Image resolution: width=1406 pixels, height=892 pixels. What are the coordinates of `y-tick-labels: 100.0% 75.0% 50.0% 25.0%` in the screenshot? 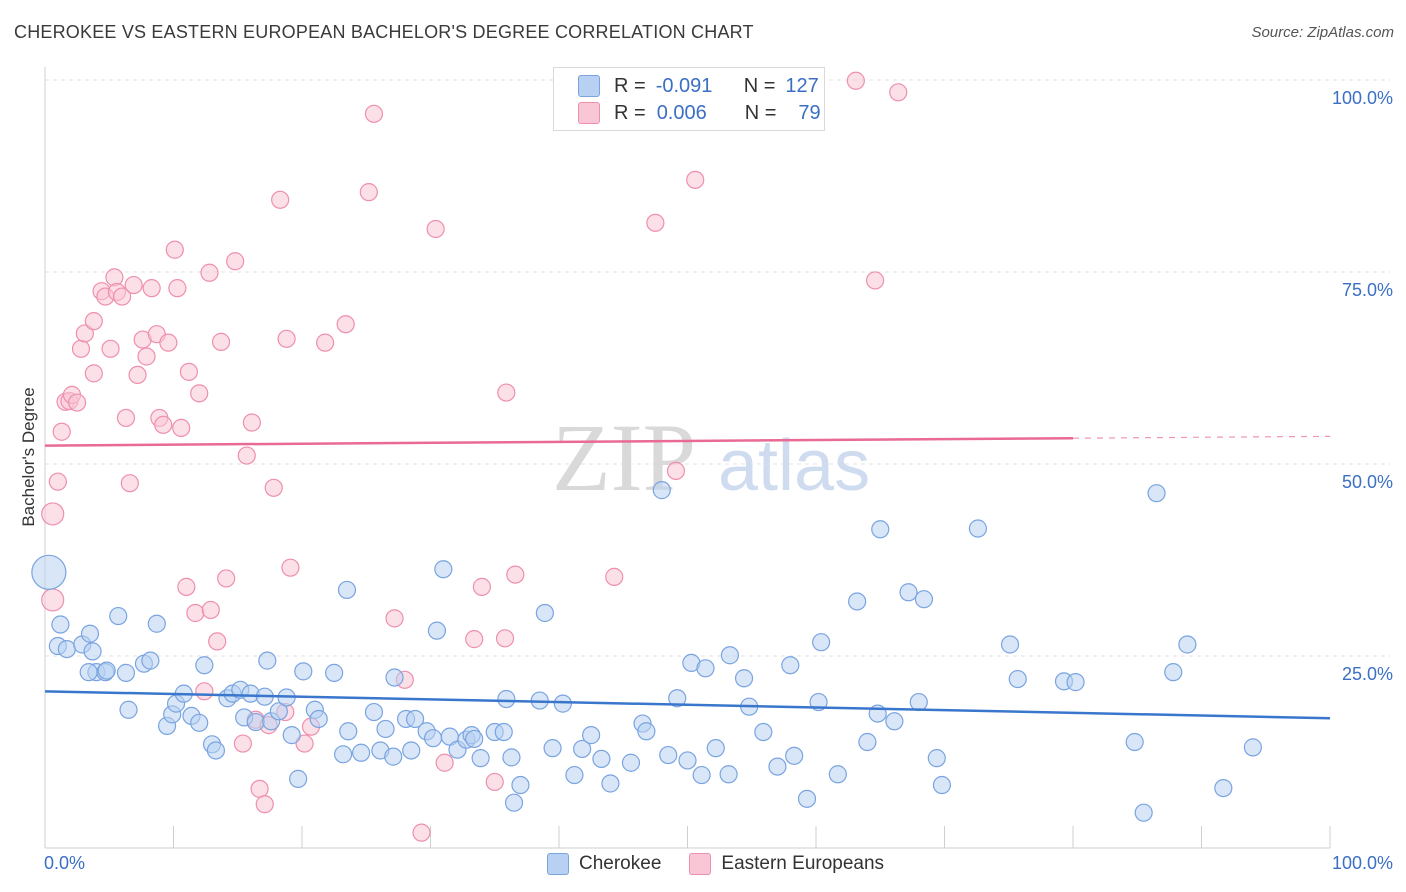 It's located at (1362, 386).